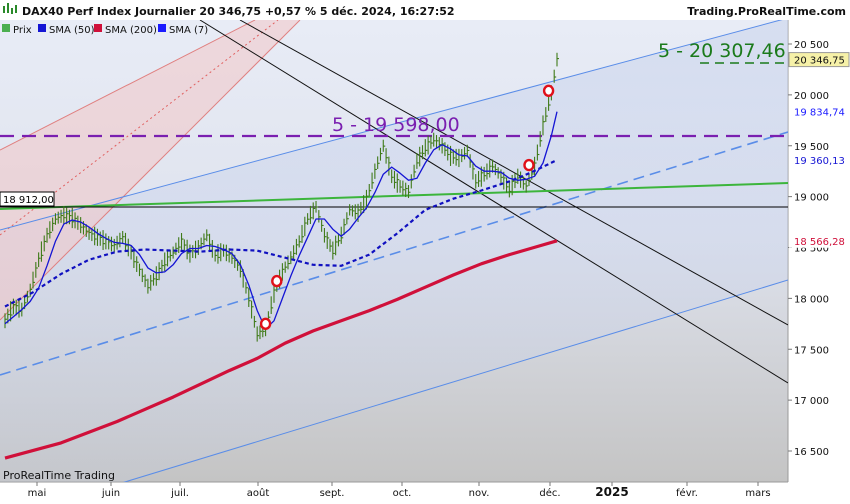  I want to click on x-tick-label: juil., so click(179, 493).